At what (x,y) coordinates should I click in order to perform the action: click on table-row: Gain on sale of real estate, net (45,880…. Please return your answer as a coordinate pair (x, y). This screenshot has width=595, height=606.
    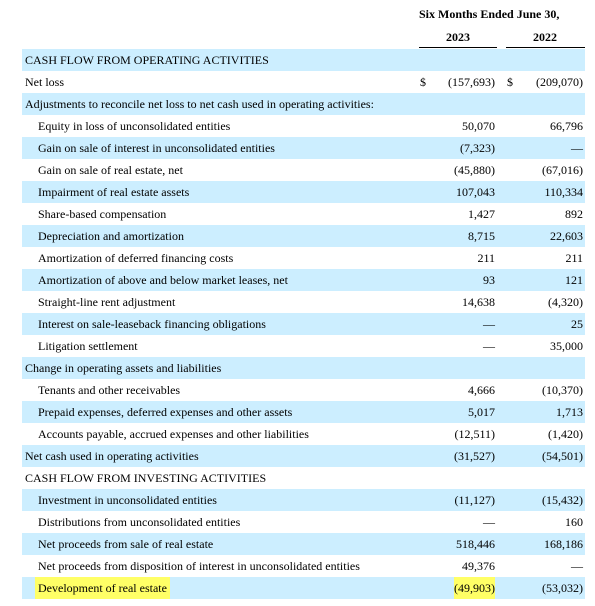
    Looking at the image, I should click on (303, 170).